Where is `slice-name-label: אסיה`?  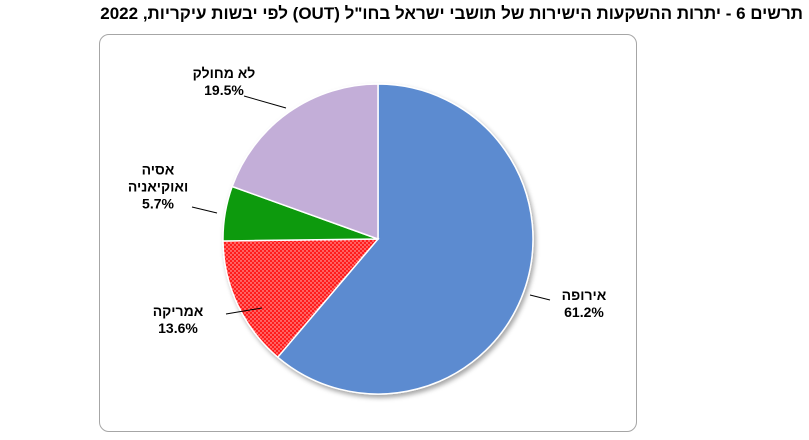 slice-name-label: אסיה is located at coordinates (158, 170).